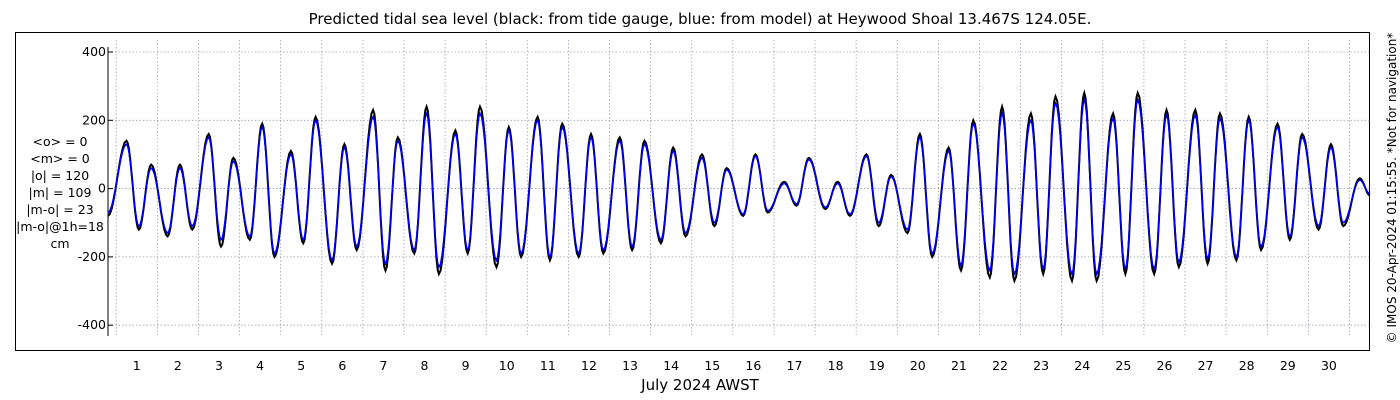 This screenshot has height=400, width=1400. I want to click on x-tick-label: 14, so click(671, 365).